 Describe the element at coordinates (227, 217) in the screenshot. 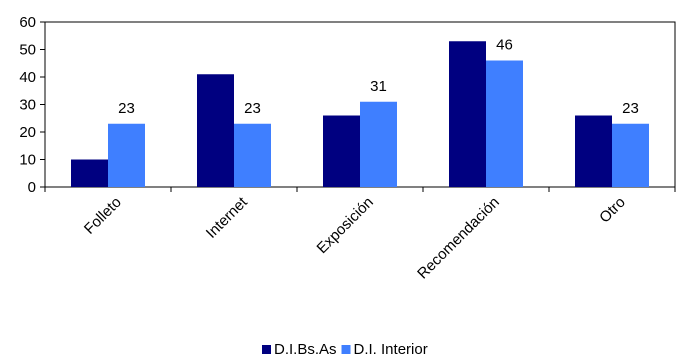

I see `x-tick-label: Internet` at that location.